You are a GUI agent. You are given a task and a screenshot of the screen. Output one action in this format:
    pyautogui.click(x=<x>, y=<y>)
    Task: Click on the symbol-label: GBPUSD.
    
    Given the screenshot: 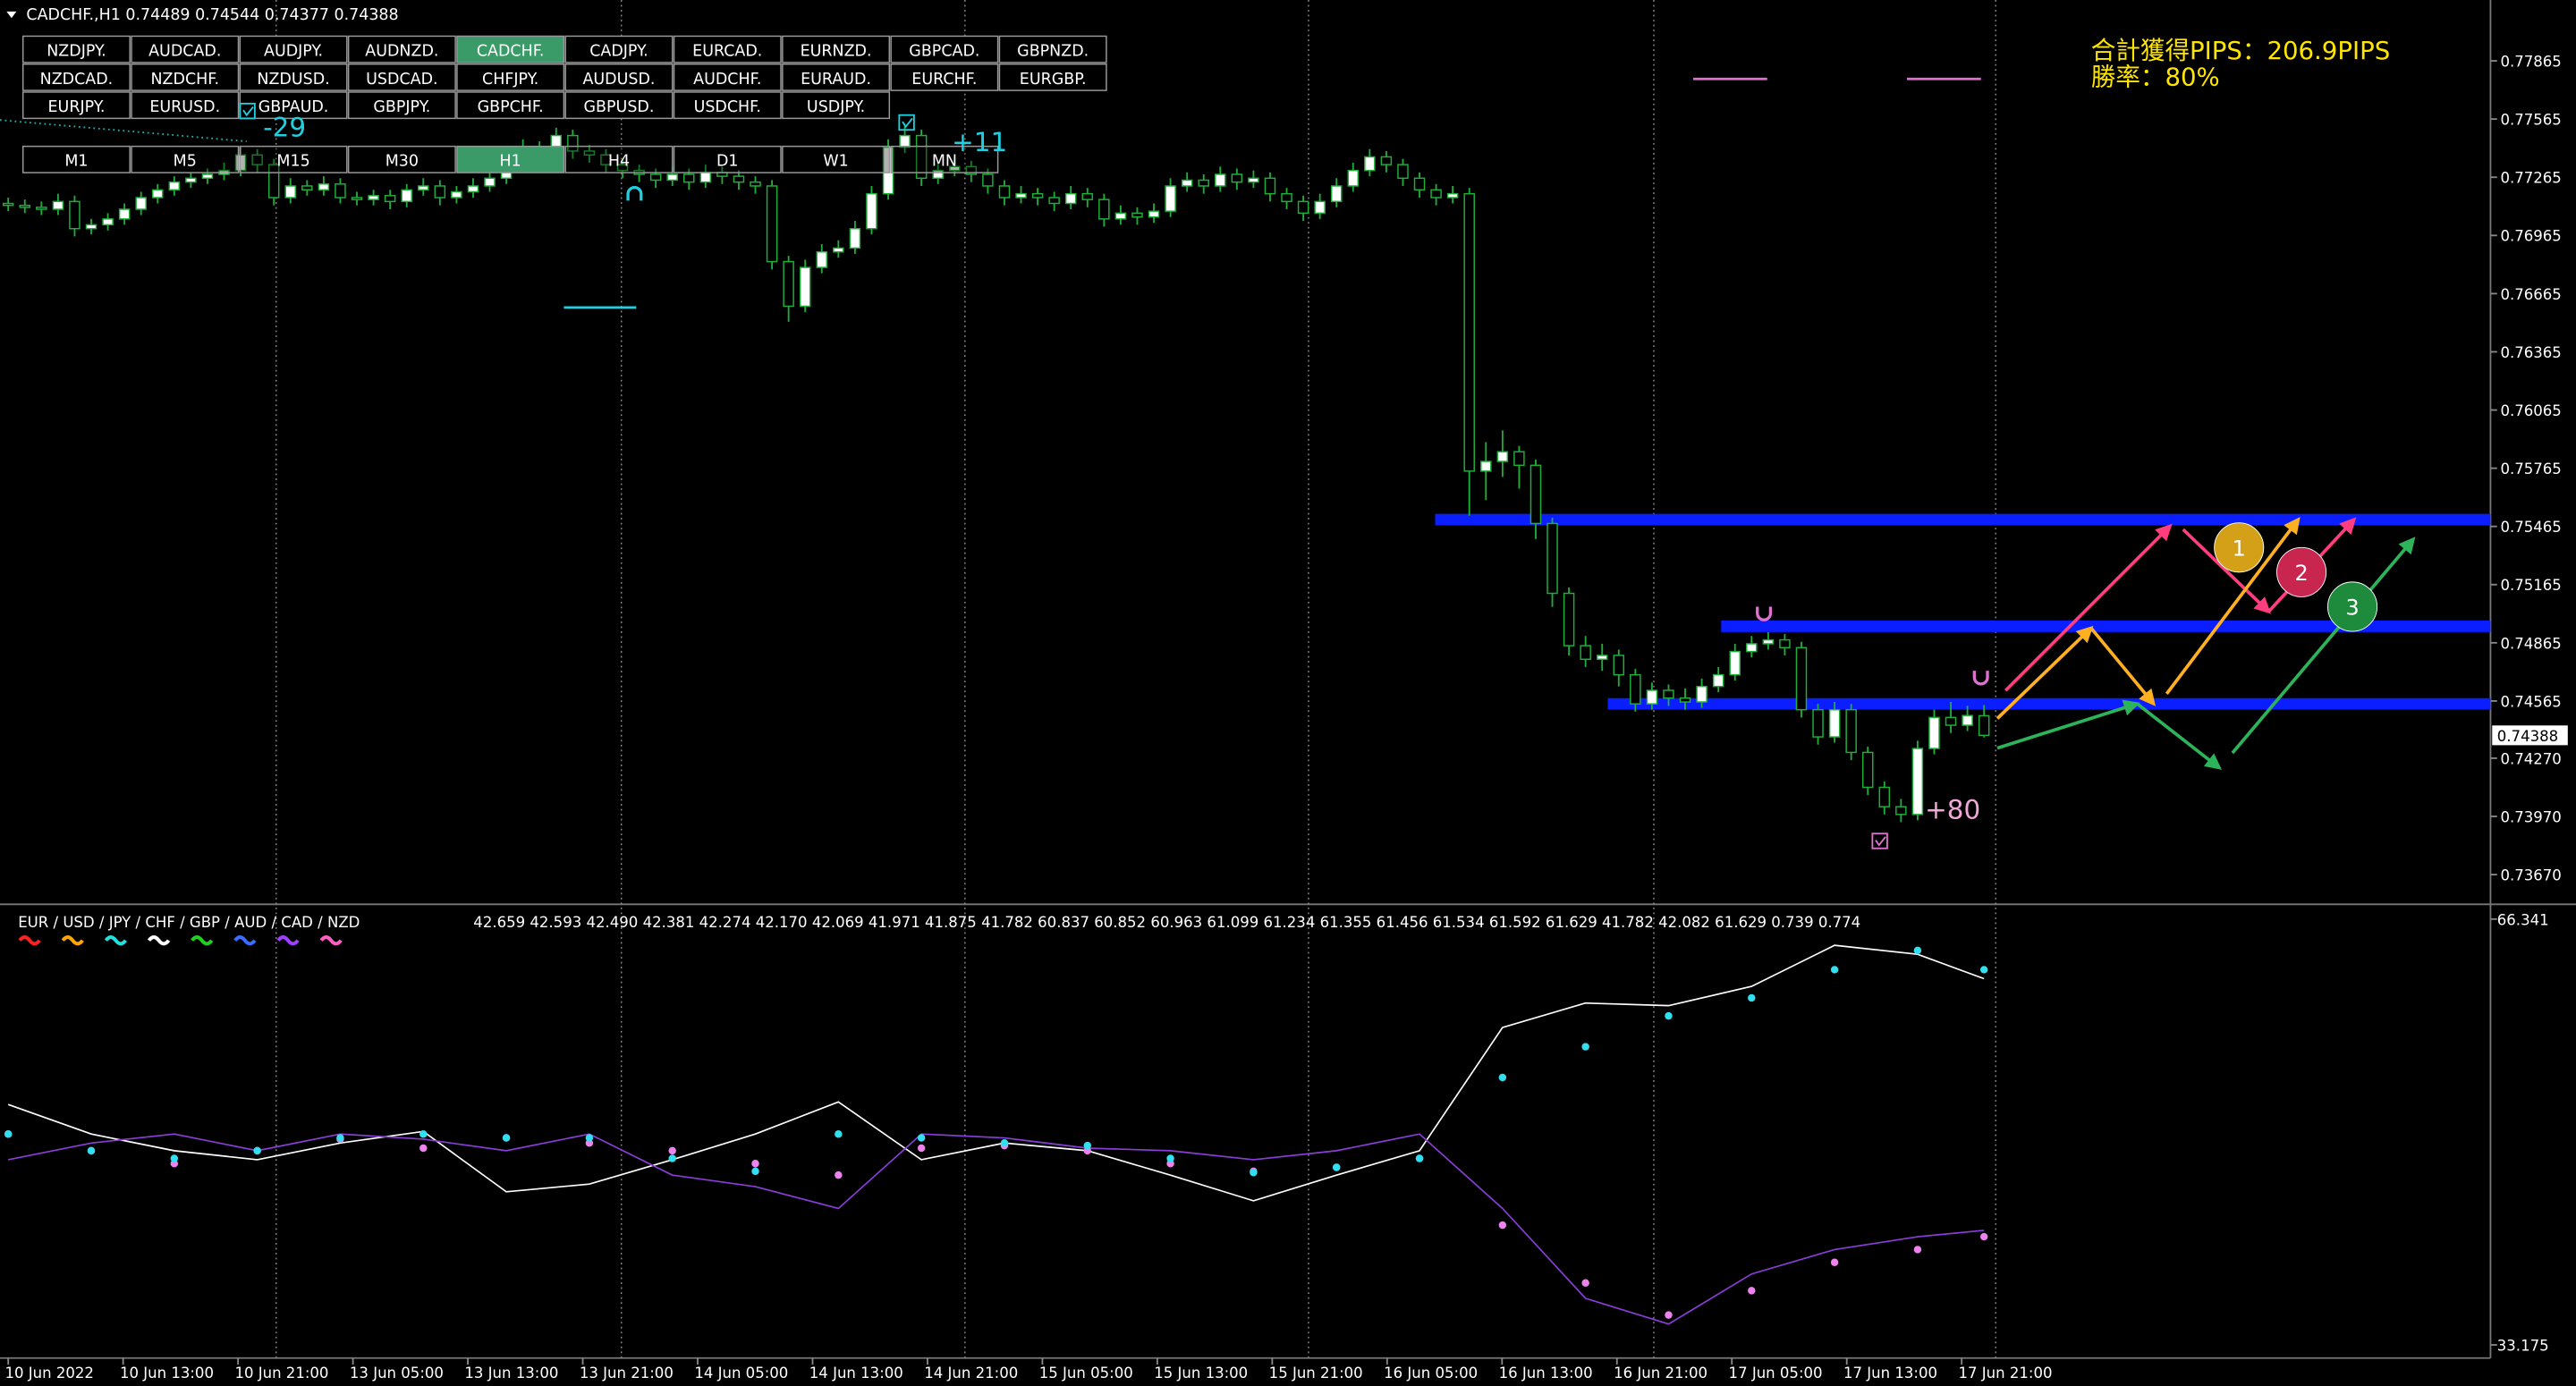 What is the action you would take?
    pyautogui.click(x=619, y=107)
    